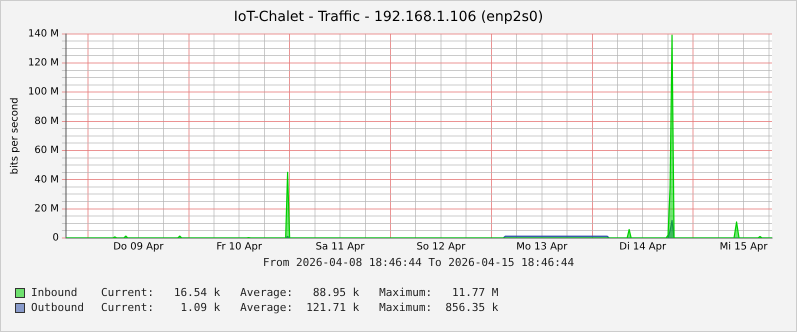  Describe the element at coordinates (46, 208) in the screenshot. I see `y-tick-label: 20 M` at that location.